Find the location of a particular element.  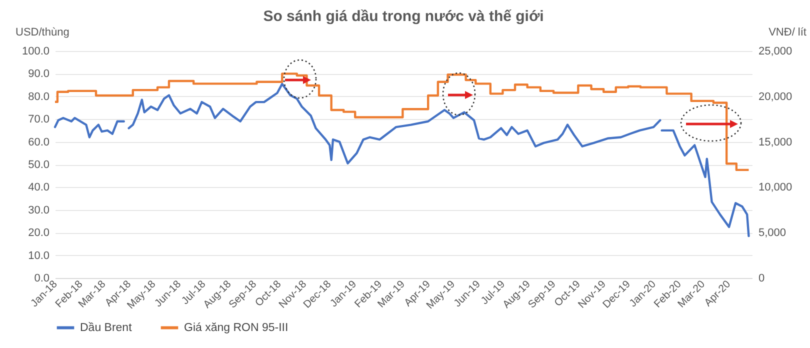

legend-label: Dầu Brent is located at coordinates (106, 328).